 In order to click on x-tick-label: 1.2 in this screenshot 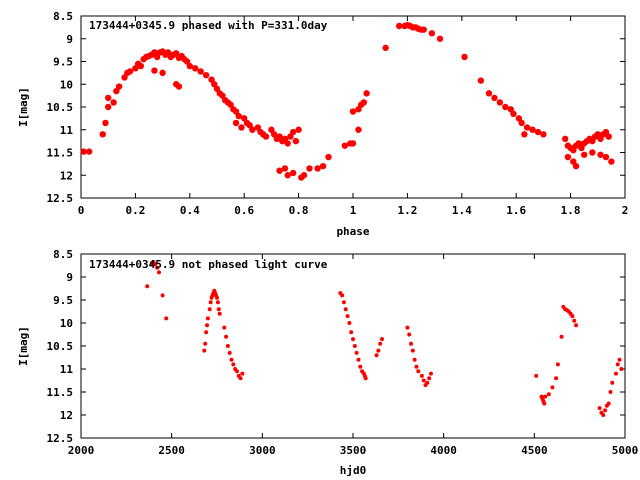, I will do `click(407, 210)`.